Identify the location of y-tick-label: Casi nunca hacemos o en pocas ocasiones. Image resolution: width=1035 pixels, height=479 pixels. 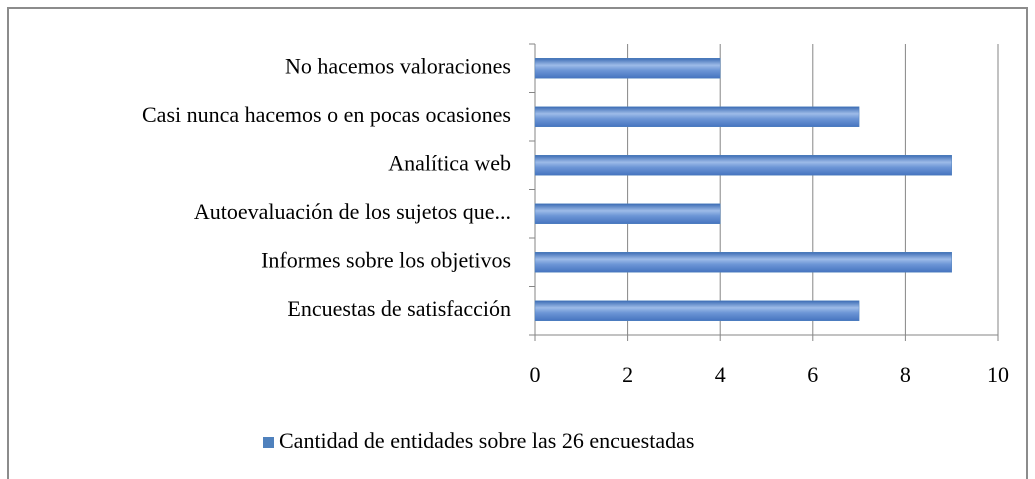
(326, 114).